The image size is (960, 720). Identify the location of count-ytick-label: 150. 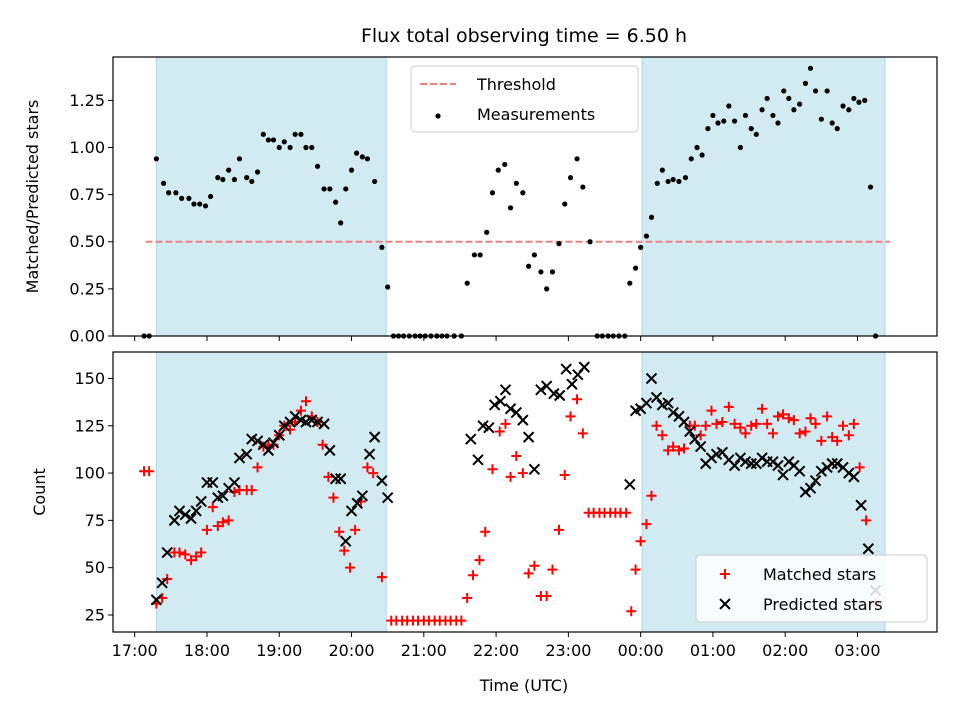
(89, 378).